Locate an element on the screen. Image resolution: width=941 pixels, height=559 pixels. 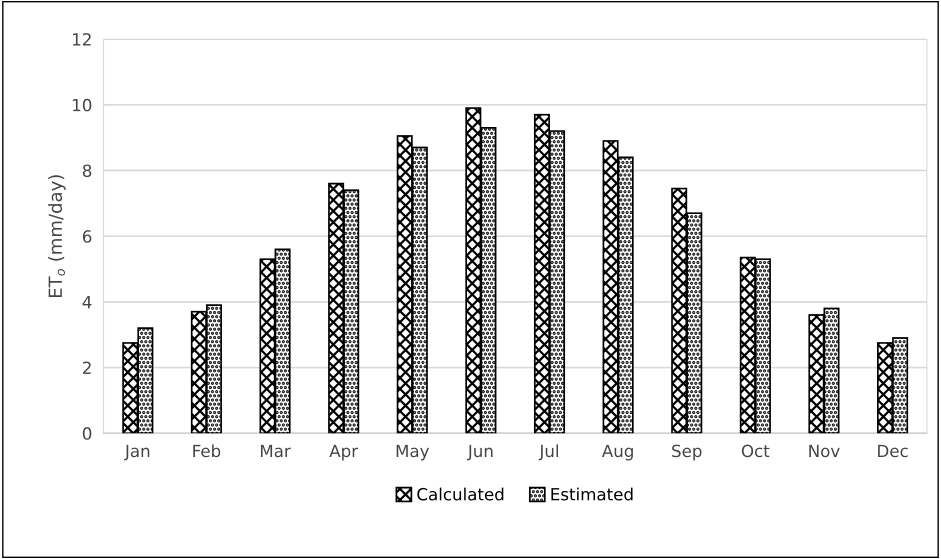
y-tick-label: 10 is located at coordinates (82, 105).